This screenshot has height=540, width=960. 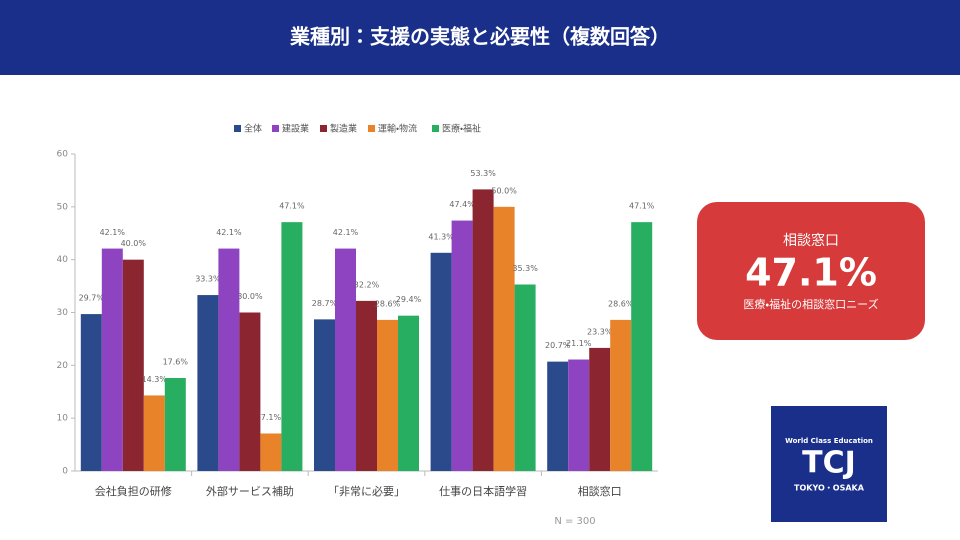 I want to click on sample-note: N = 300, so click(x=574, y=521).